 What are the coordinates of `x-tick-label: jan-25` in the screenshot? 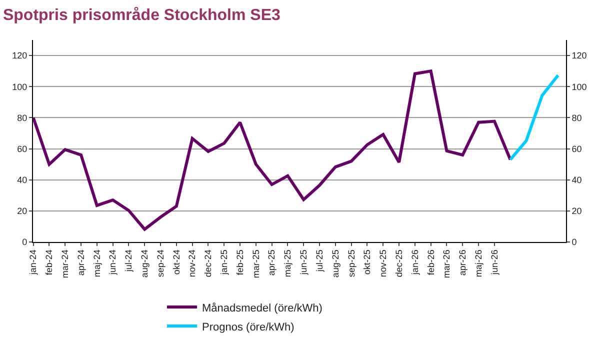 It's located at (224, 263).